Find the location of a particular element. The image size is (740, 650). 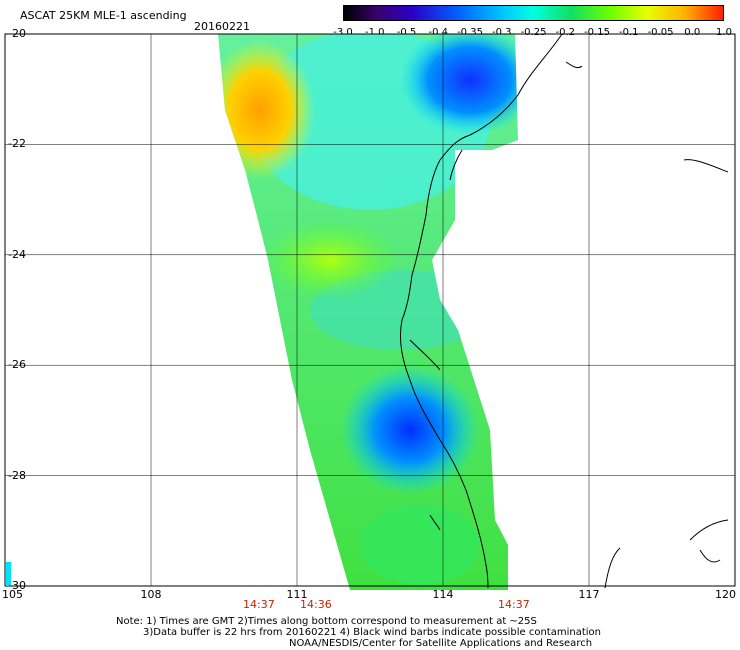

latitude-label: -30 is located at coordinates (17, 585).